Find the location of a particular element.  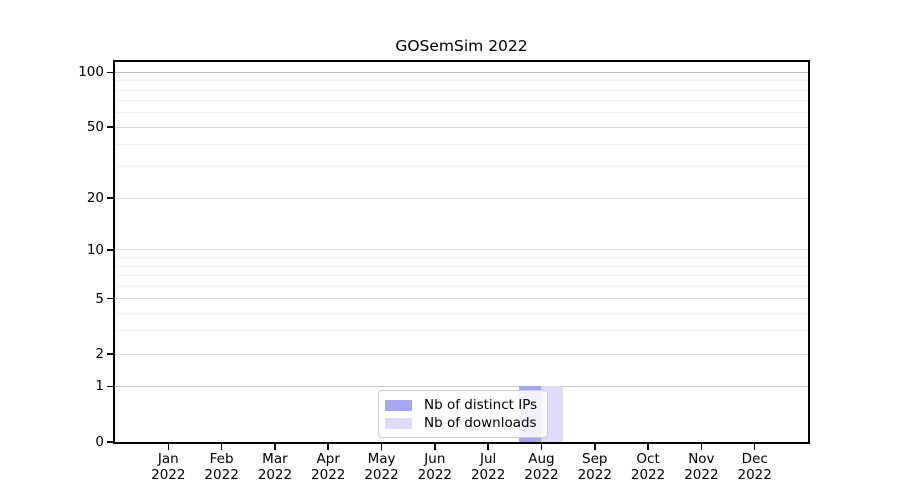

x-tick-apr is located at coordinates (328, 447).